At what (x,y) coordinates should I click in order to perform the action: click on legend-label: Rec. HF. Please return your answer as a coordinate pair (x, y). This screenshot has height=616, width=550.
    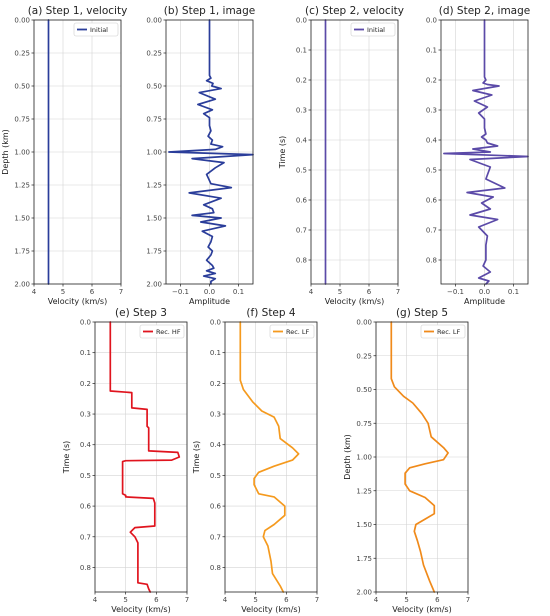
    Looking at the image, I should click on (168, 332).